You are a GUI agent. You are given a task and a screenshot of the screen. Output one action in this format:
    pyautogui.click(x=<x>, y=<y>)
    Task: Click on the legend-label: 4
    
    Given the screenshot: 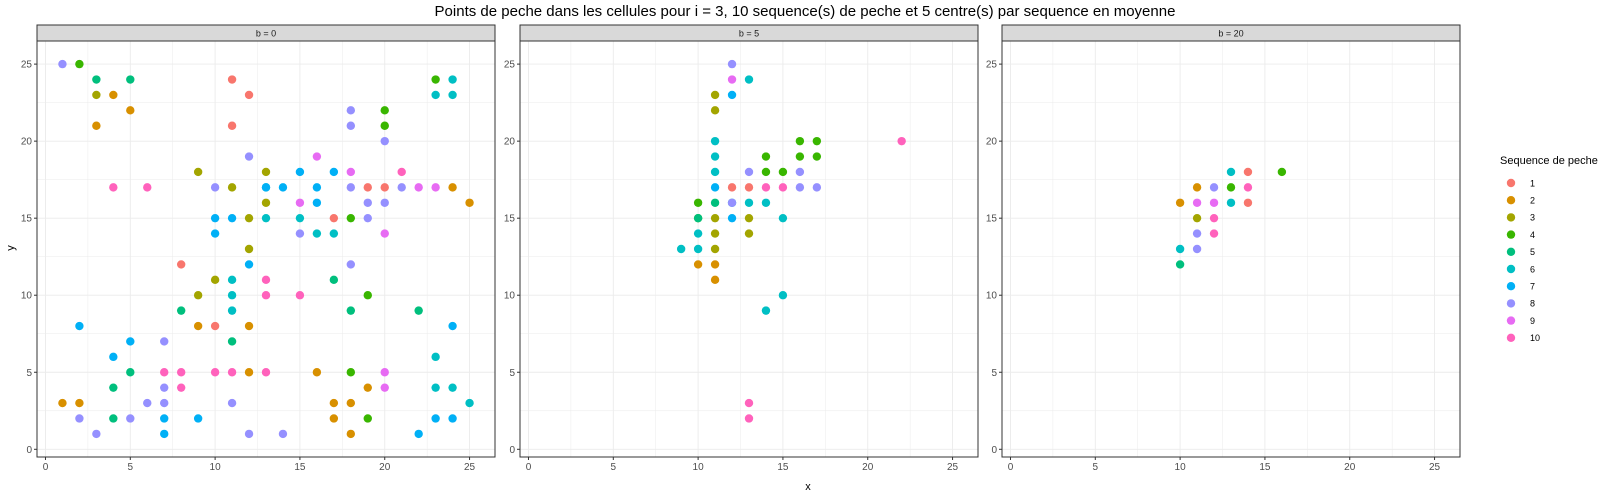 What is the action you would take?
    pyautogui.click(x=1532, y=235)
    